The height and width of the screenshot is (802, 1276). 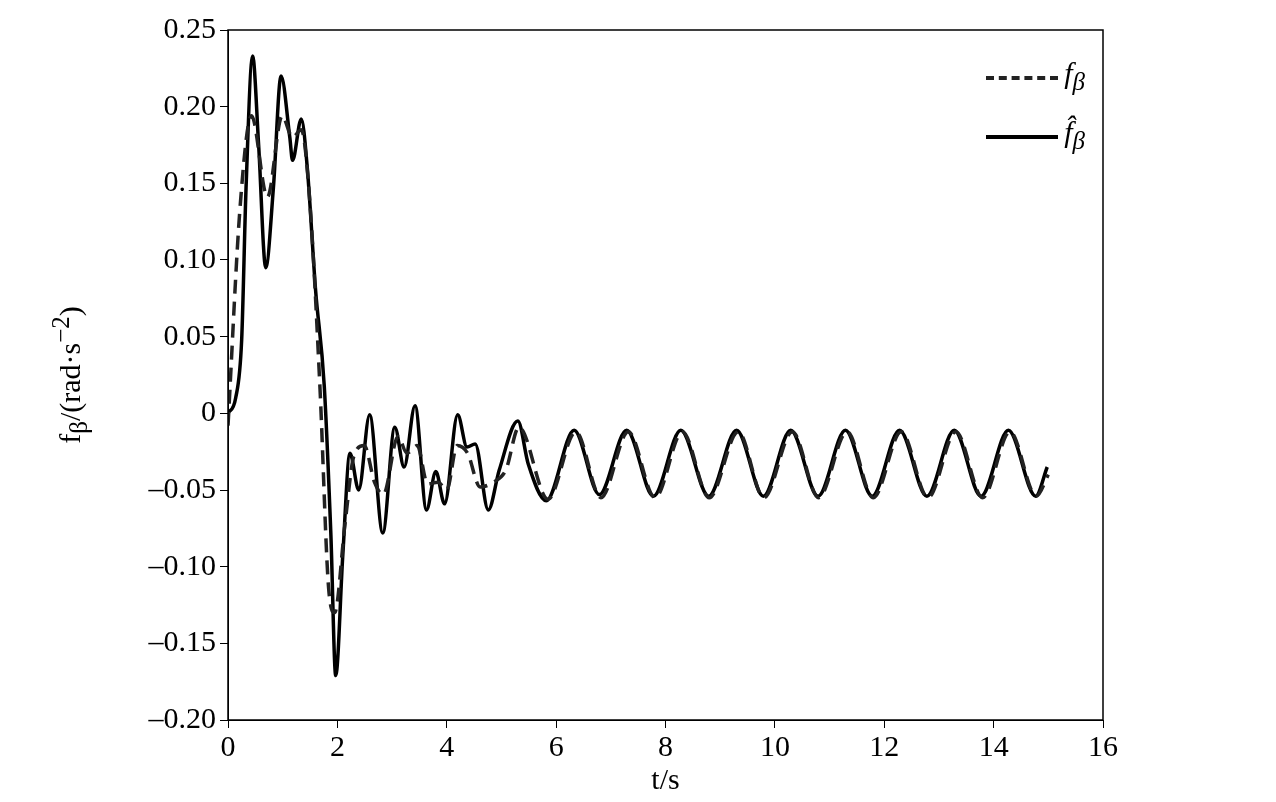 I want to click on x-tick-label: 14, so click(x=993, y=745).